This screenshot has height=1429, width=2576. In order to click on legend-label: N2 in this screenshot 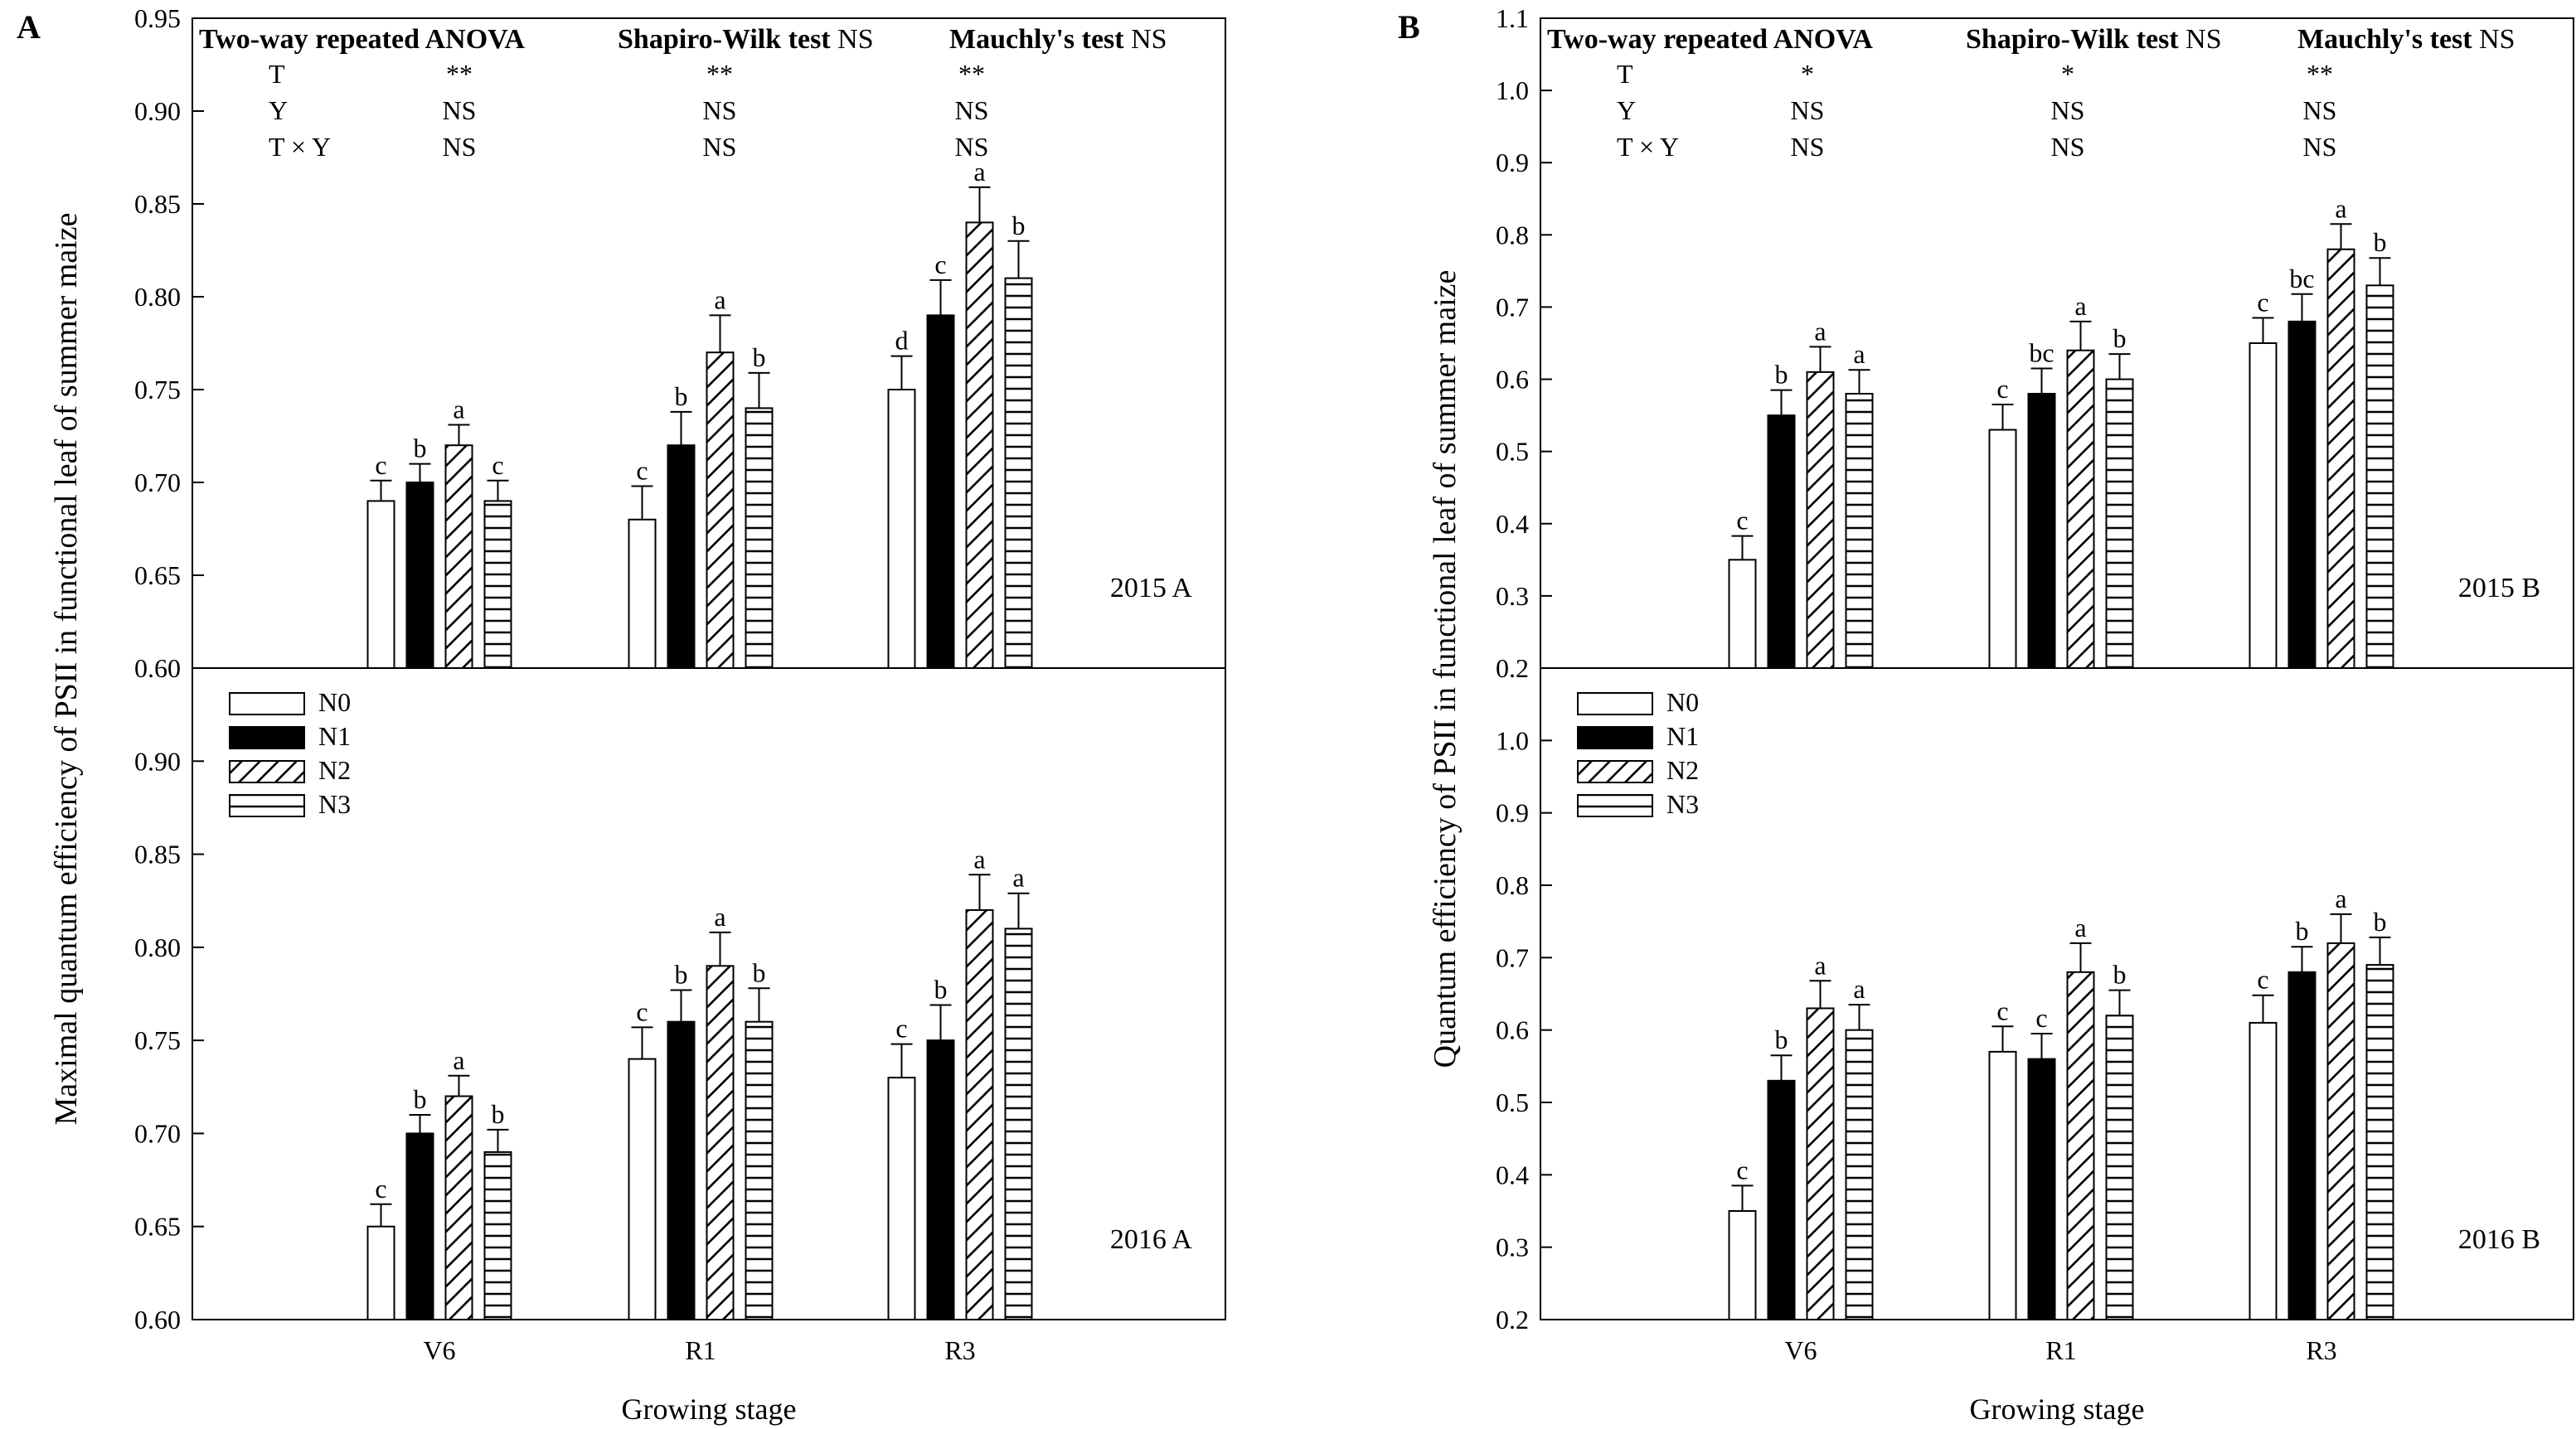, I will do `click(334, 770)`.